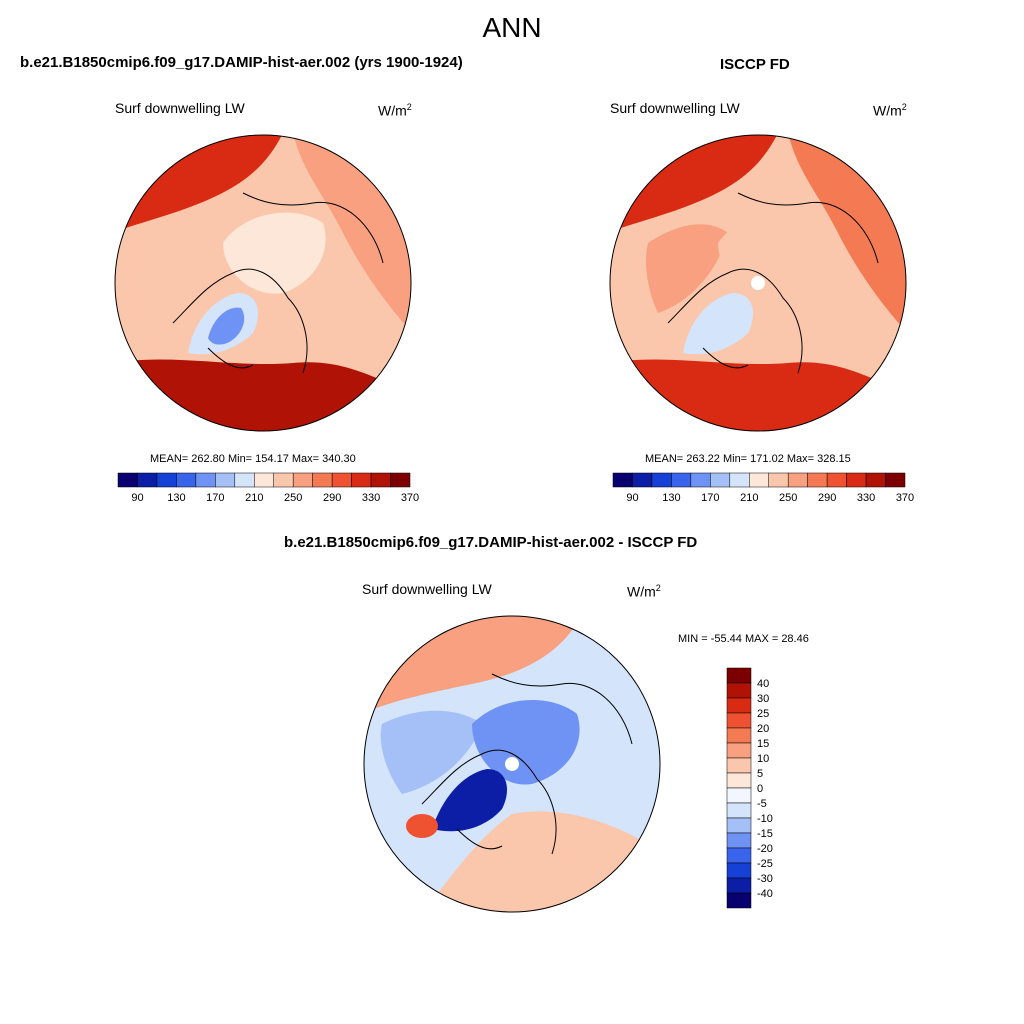  I want to click on diff-colorbar: 40 30 25 20 15 10 5 0 -5 -10 -15 -20 -25 -30 -40, so click(749, 788).